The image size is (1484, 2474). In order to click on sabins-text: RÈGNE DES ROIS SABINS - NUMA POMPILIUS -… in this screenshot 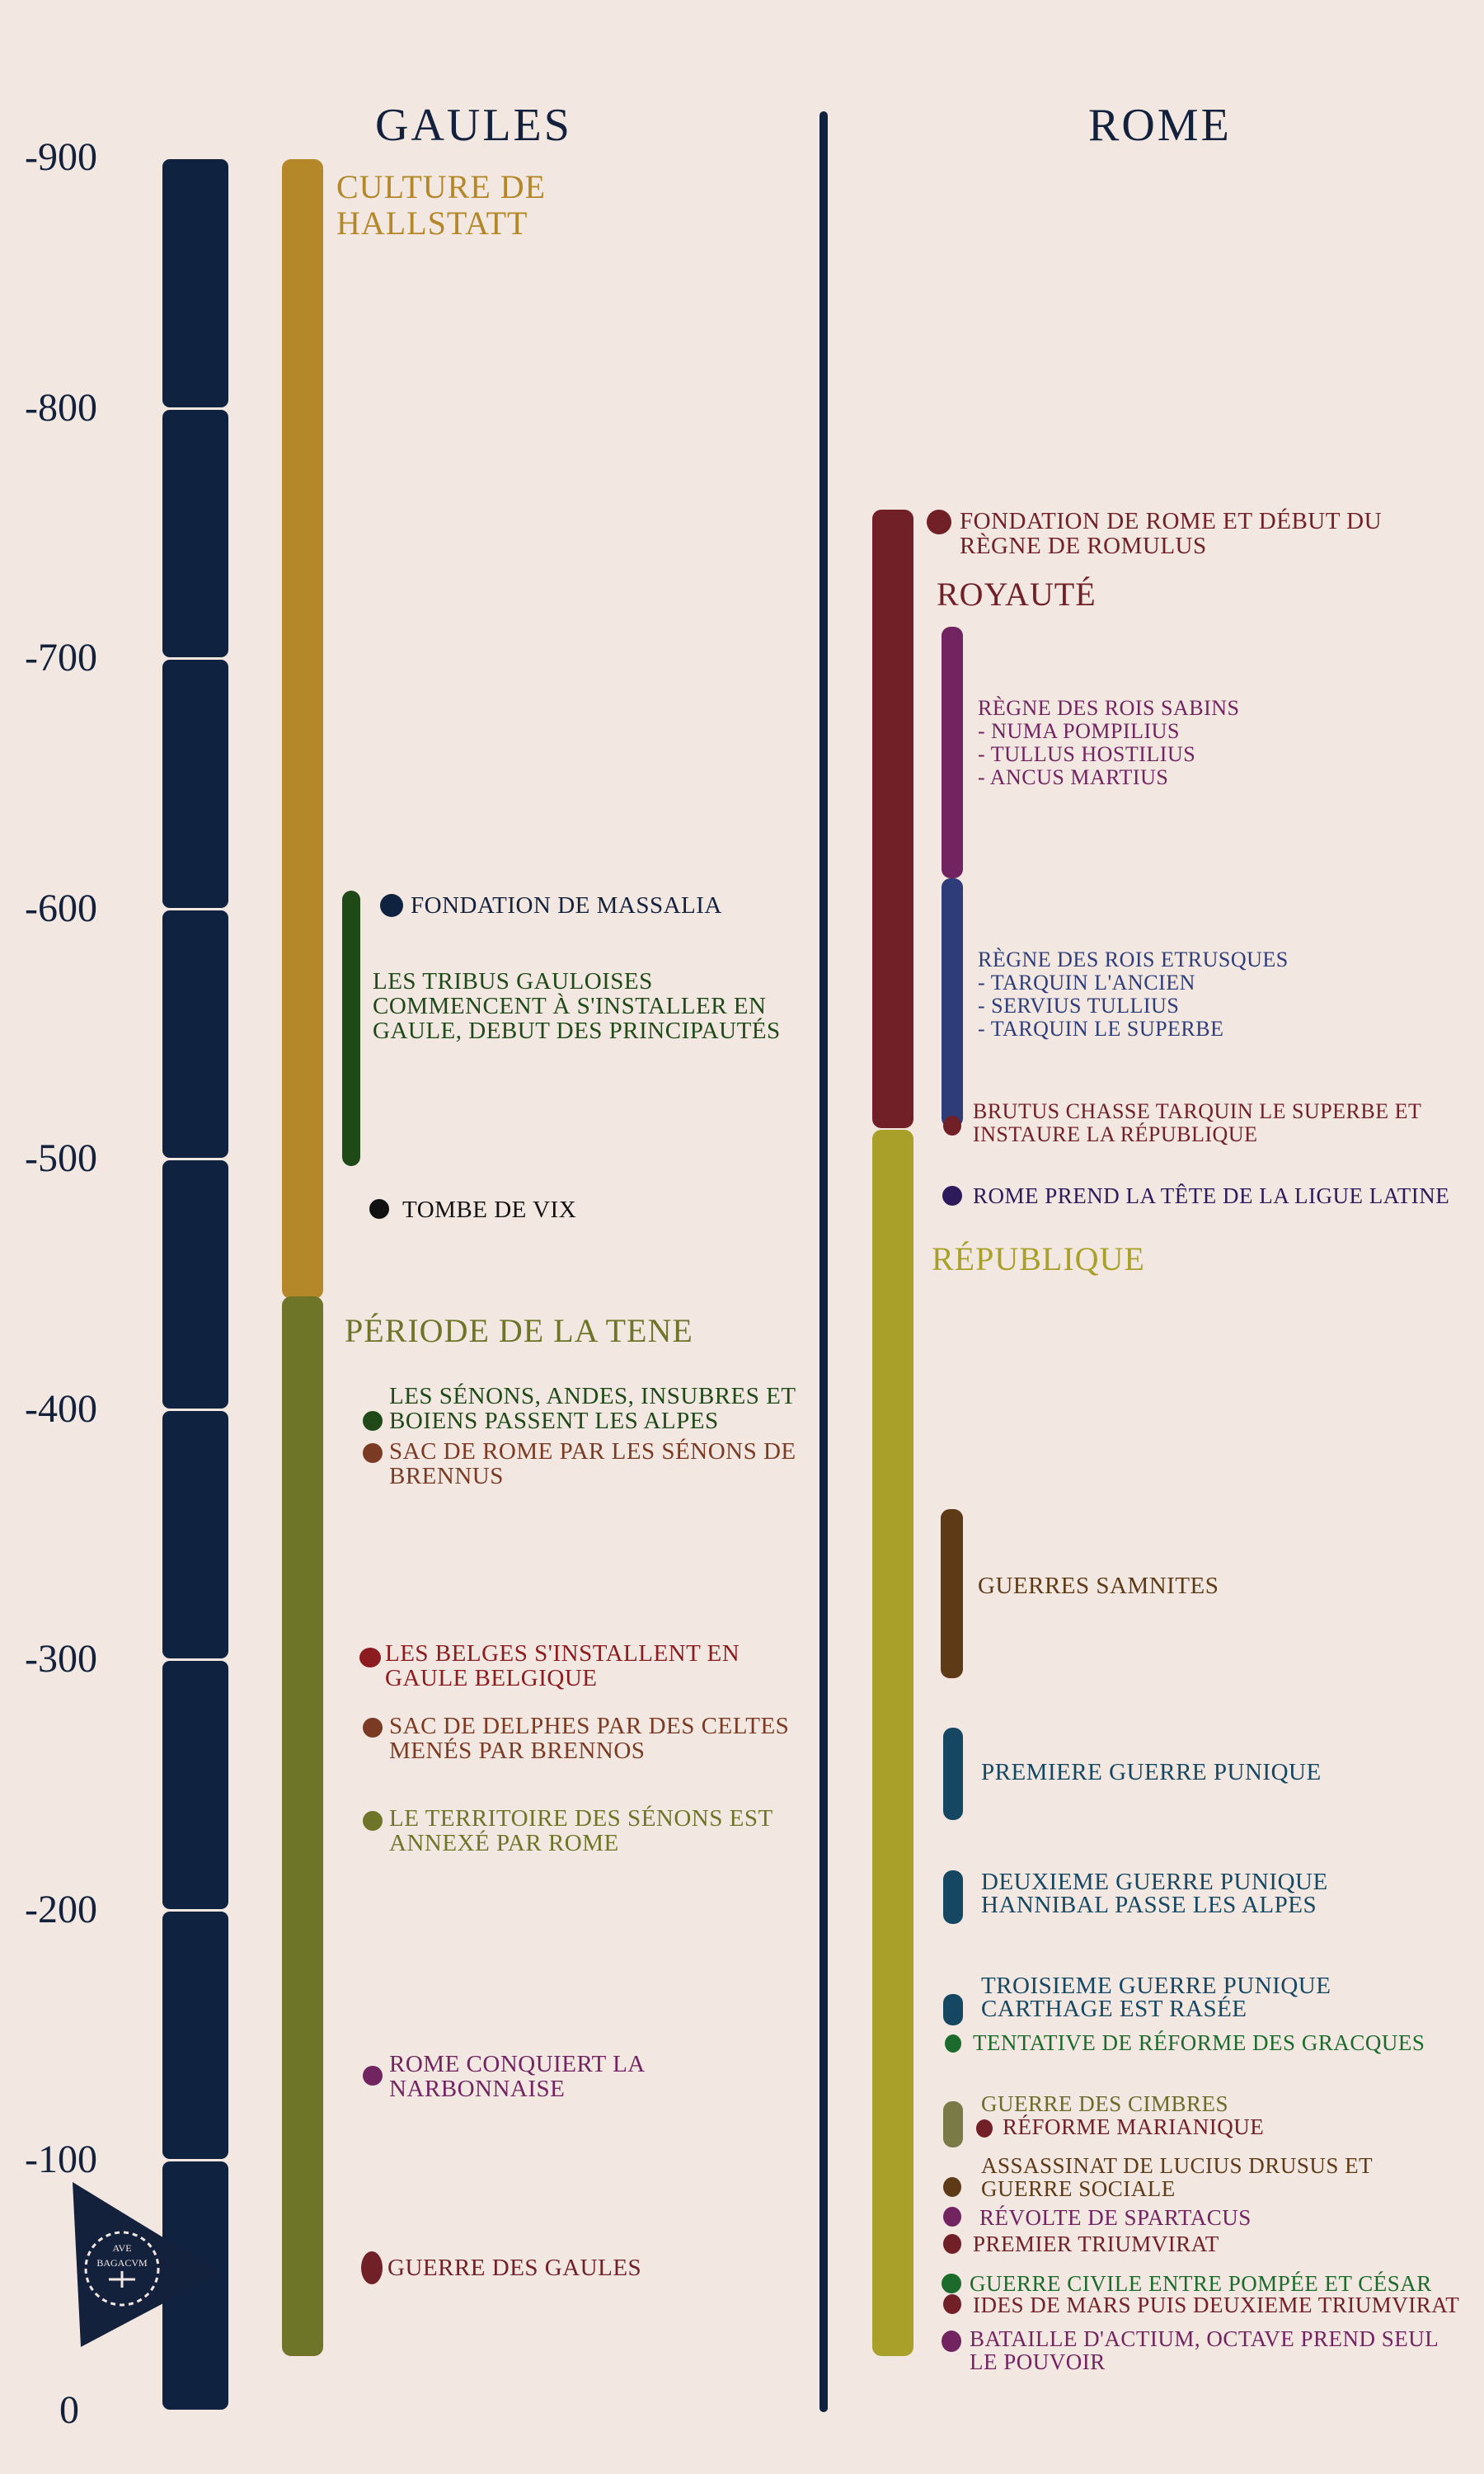, I will do `click(1109, 743)`.